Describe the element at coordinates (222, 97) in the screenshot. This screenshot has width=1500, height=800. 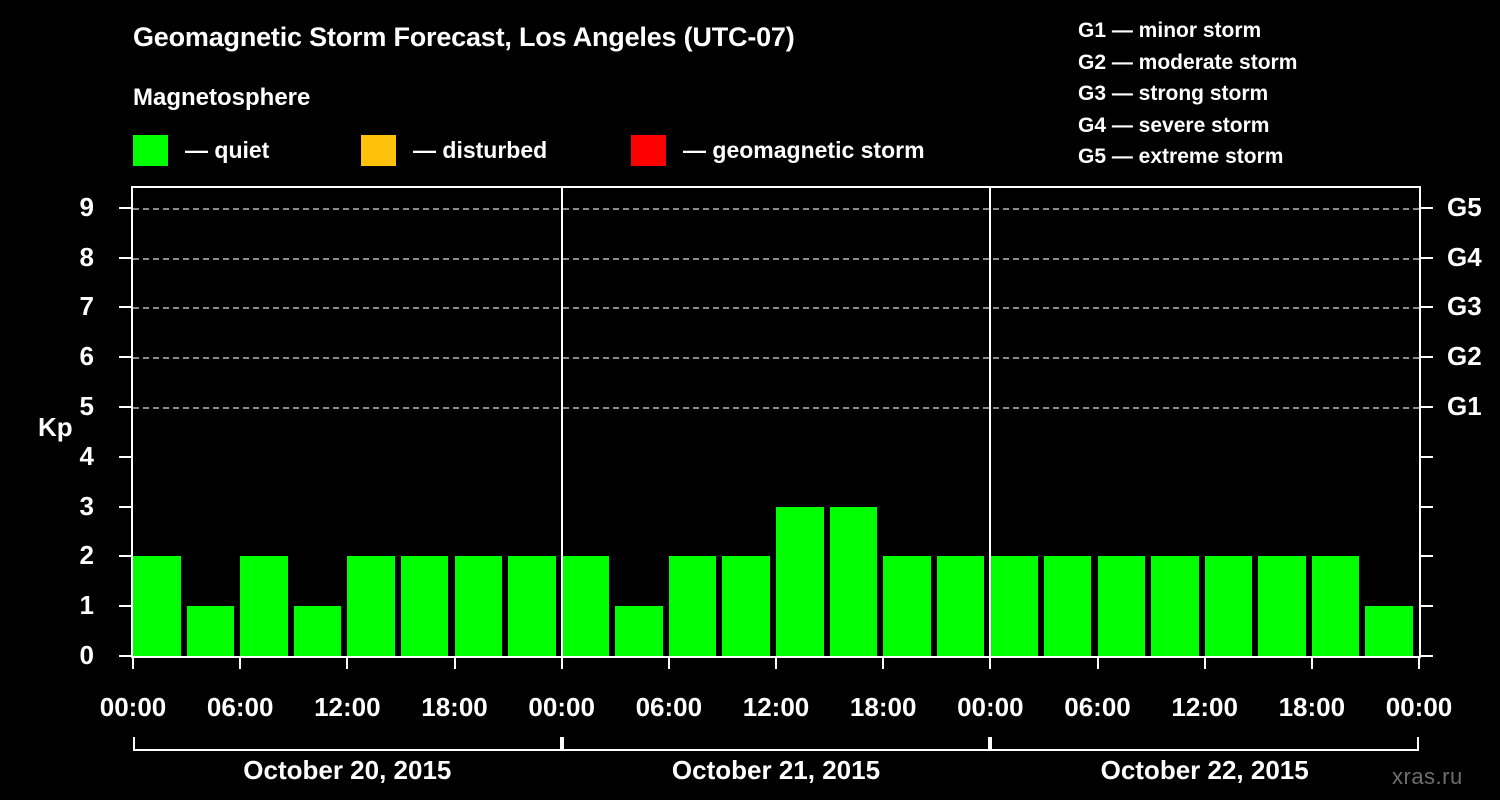
I see `magnetosphere-label: Magnetosphere` at that location.